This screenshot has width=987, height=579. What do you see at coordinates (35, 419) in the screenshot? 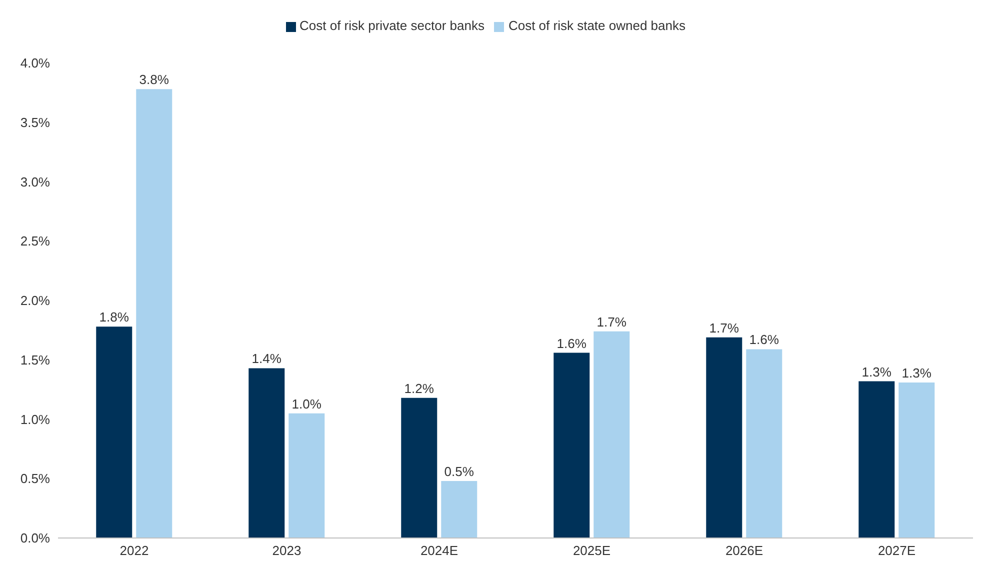
I see `y-tick-label: 1.0%` at bounding box center [35, 419].